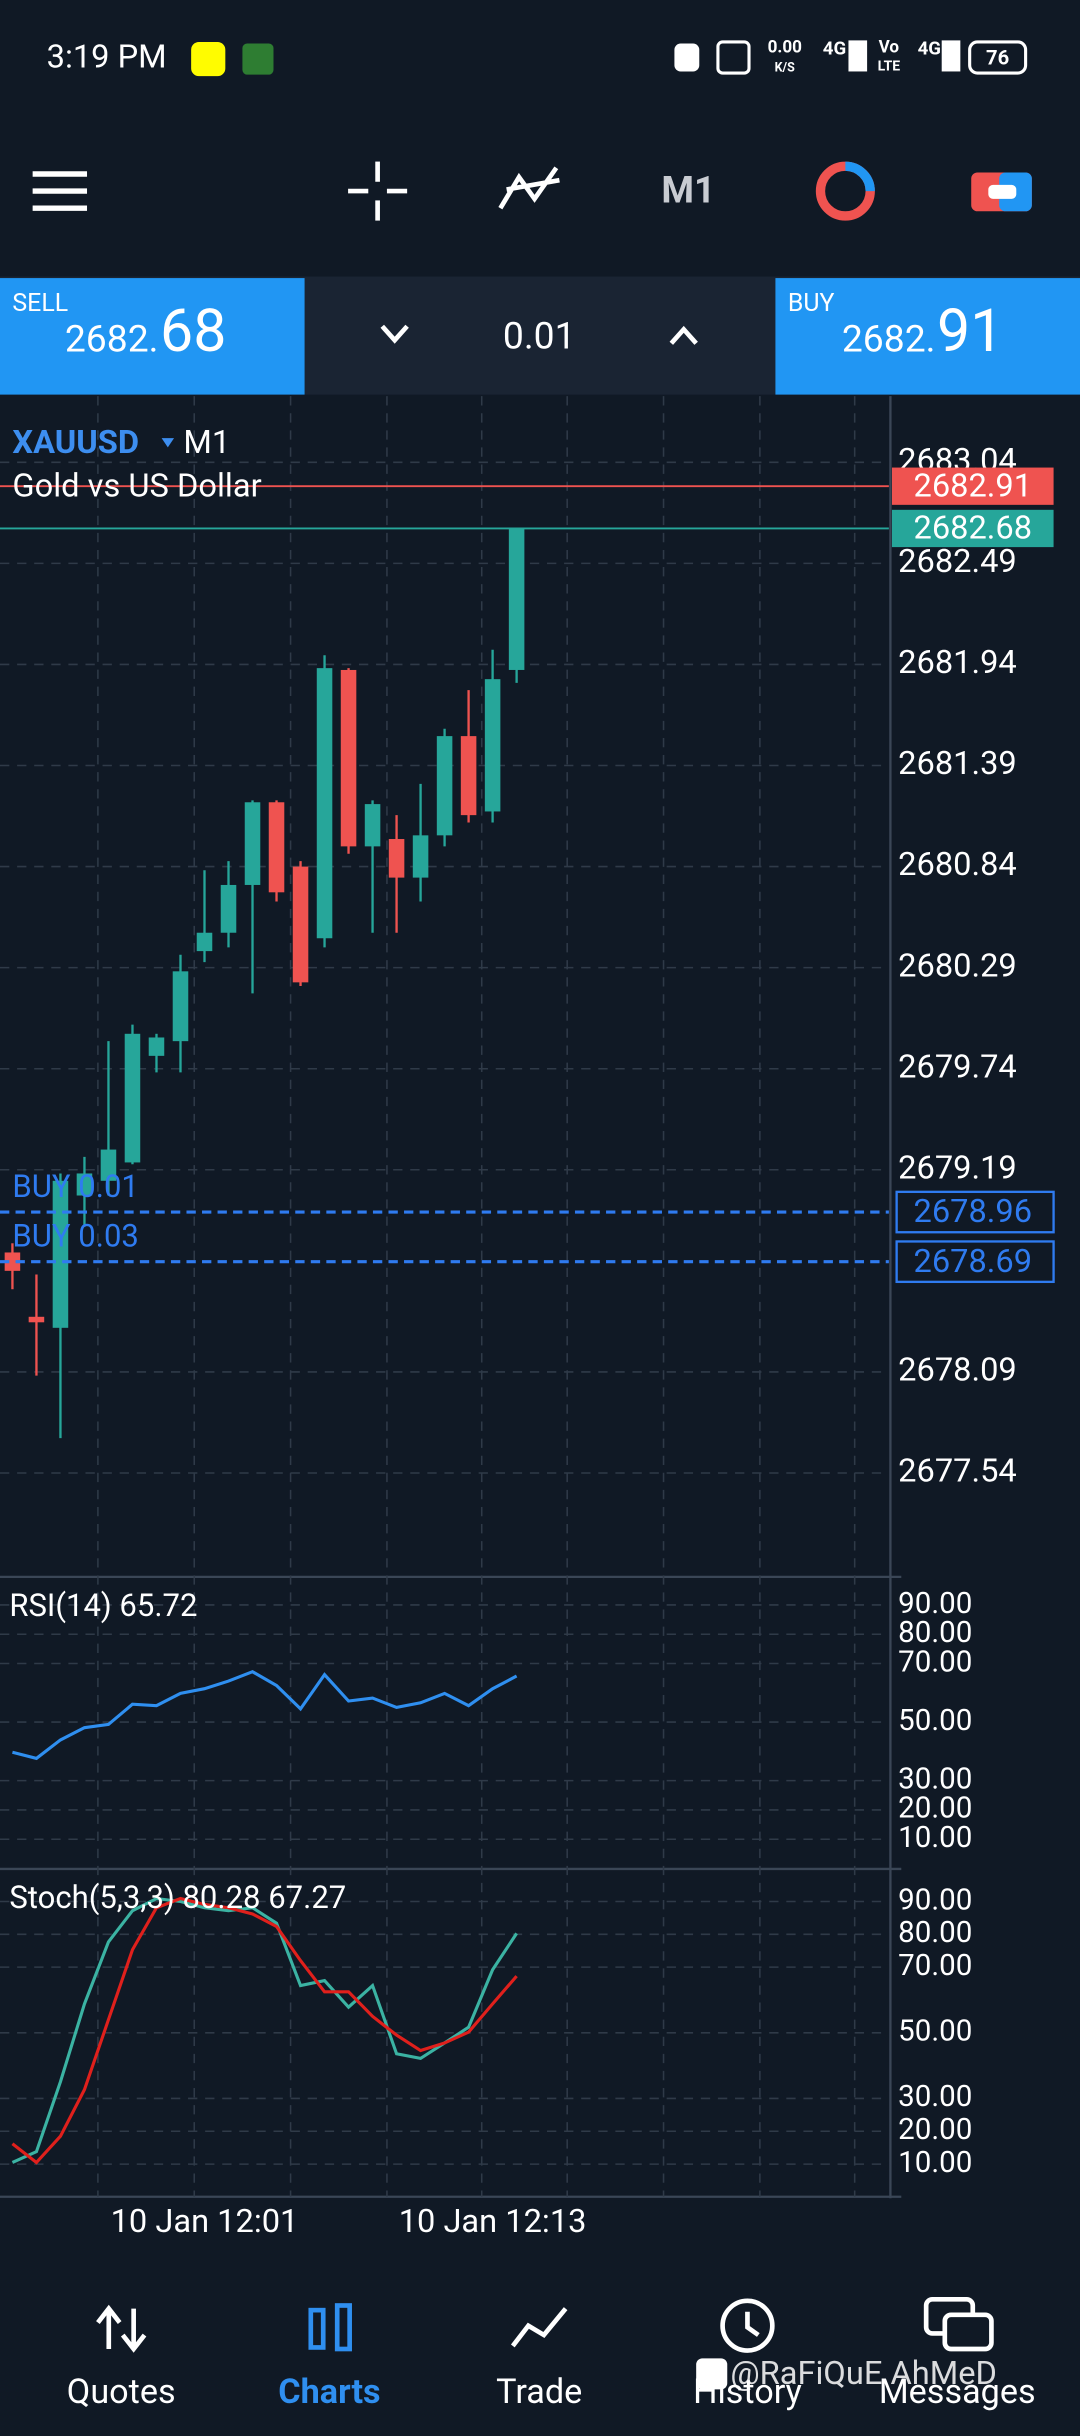  What do you see at coordinates (493, 2221) in the screenshot?
I see `x-tick-label: 10 Jan 12:13` at bounding box center [493, 2221].